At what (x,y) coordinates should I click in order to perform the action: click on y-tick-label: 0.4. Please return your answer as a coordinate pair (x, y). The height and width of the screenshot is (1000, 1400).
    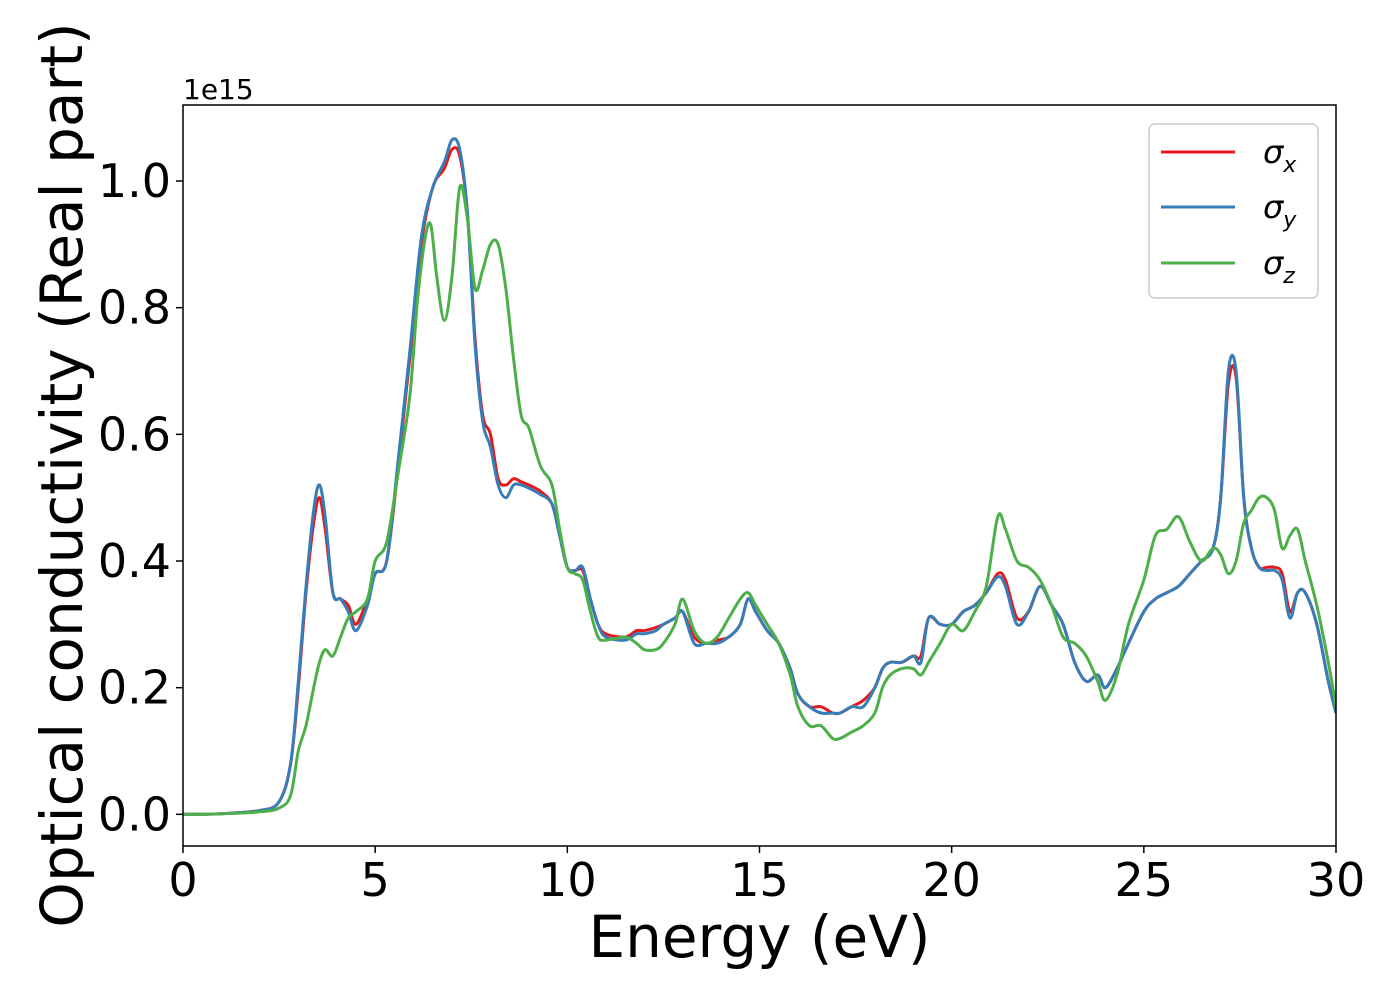
    Looking at the image, I should click on (134, 561).